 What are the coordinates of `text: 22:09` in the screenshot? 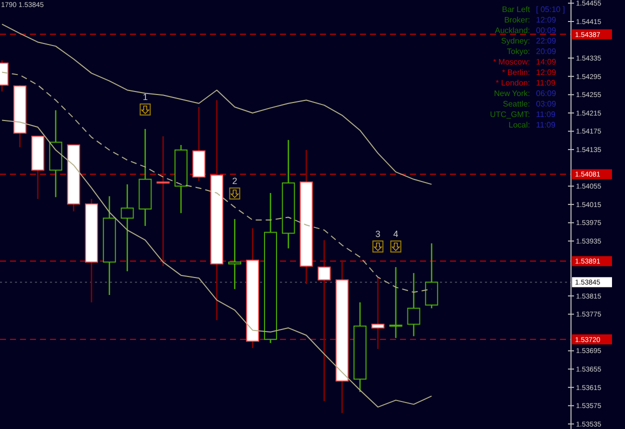 It's located at (546, 41).